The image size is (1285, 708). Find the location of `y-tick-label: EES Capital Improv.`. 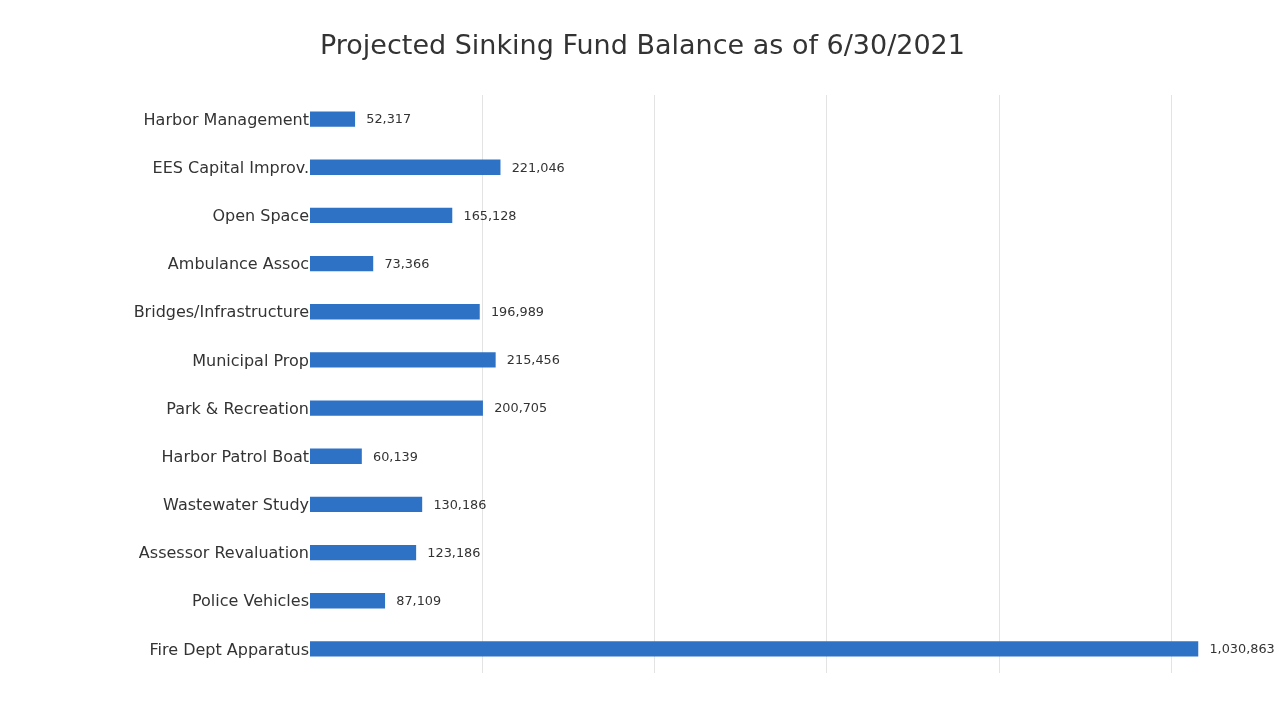

y-tick-label: EES Capital Improv. is located at coordinates (230, 167).